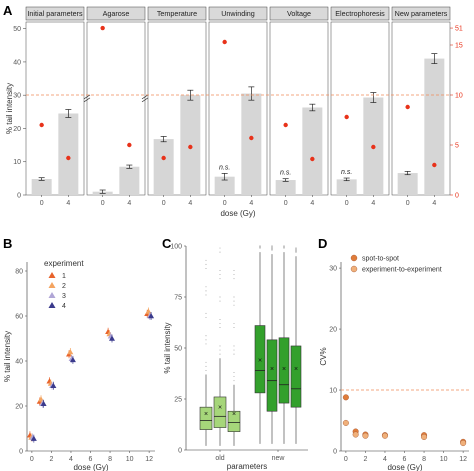 The width and height of the screenshot is (474, 471). I want to click on y2-tick-label: 51, so click(459, 29).